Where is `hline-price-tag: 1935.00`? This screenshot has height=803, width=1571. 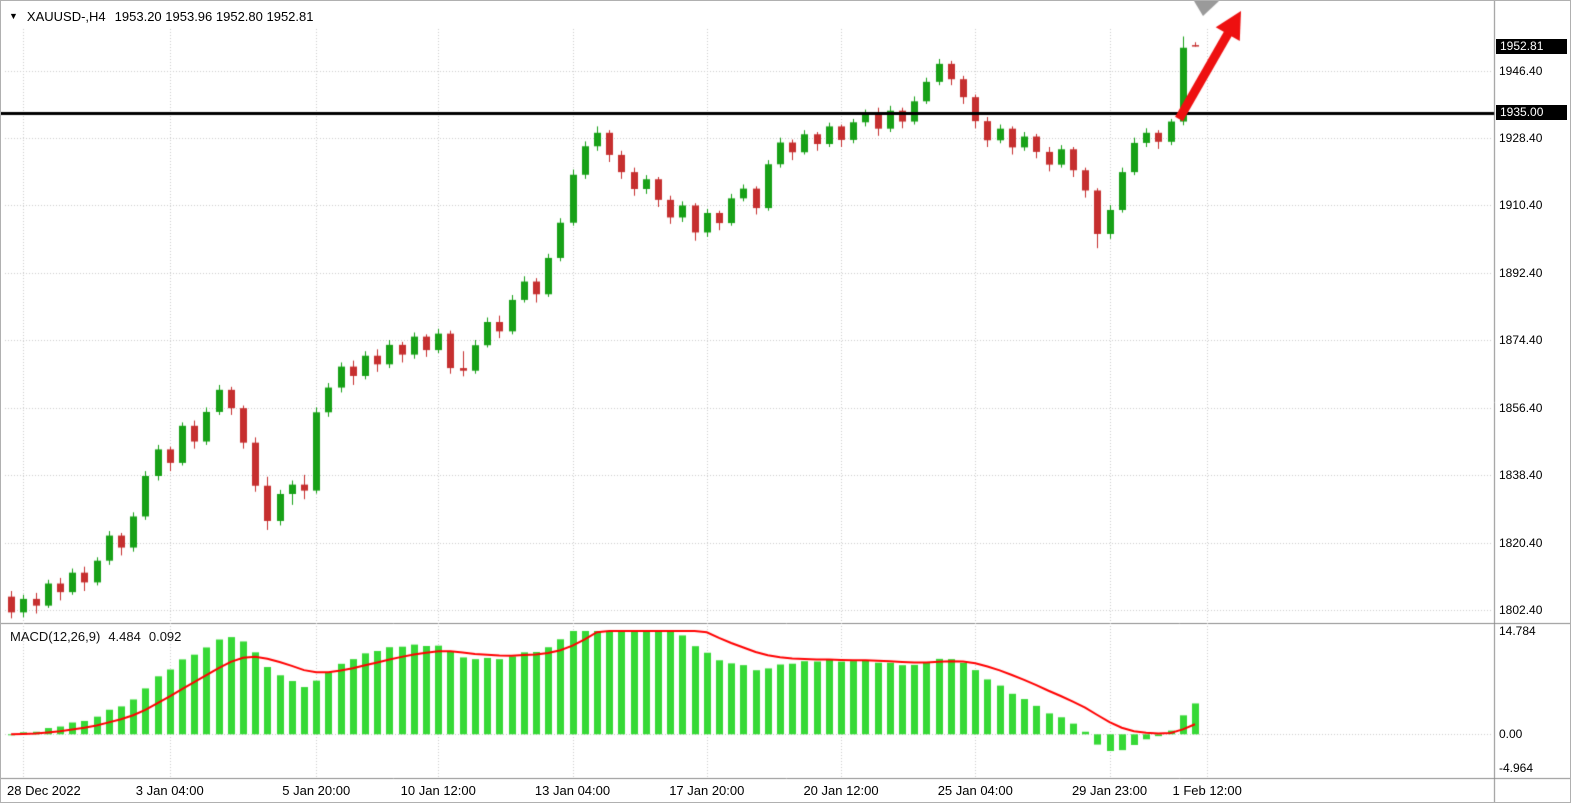 hline-price-tag: 1935.00 is located at coordinates (1531, 113).